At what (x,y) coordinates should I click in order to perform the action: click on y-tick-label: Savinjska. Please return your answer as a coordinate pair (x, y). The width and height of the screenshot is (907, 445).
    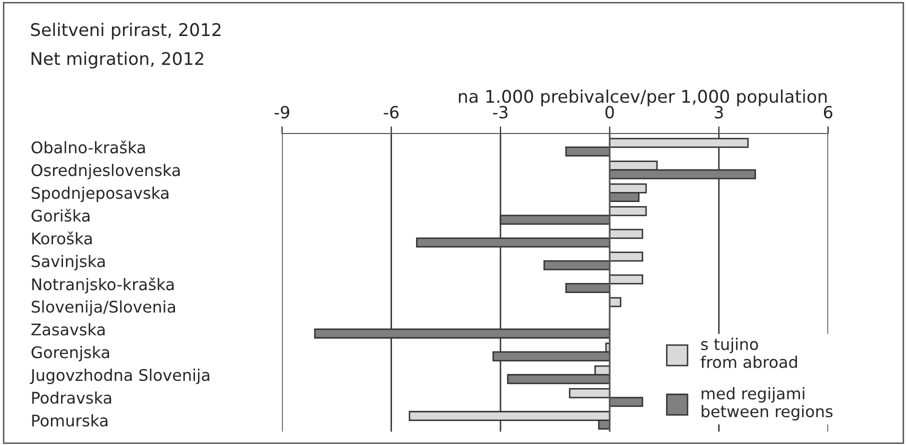
    Looking at the image, I should click on (68, 262).